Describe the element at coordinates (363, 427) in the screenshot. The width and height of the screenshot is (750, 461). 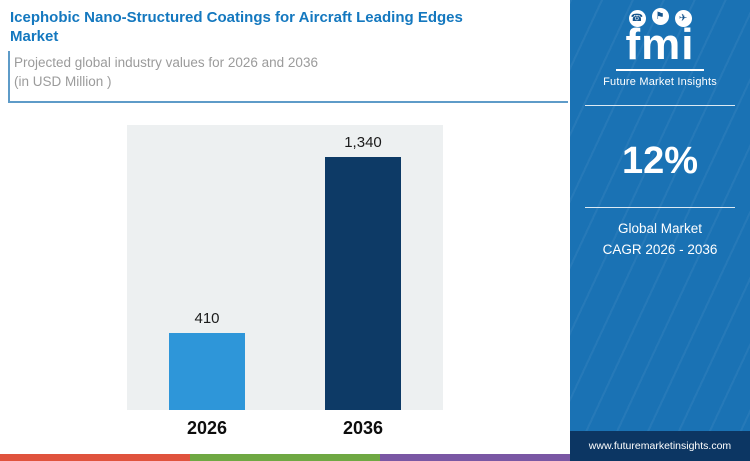
I see `x-axis-label-2036: 2036` at that location.